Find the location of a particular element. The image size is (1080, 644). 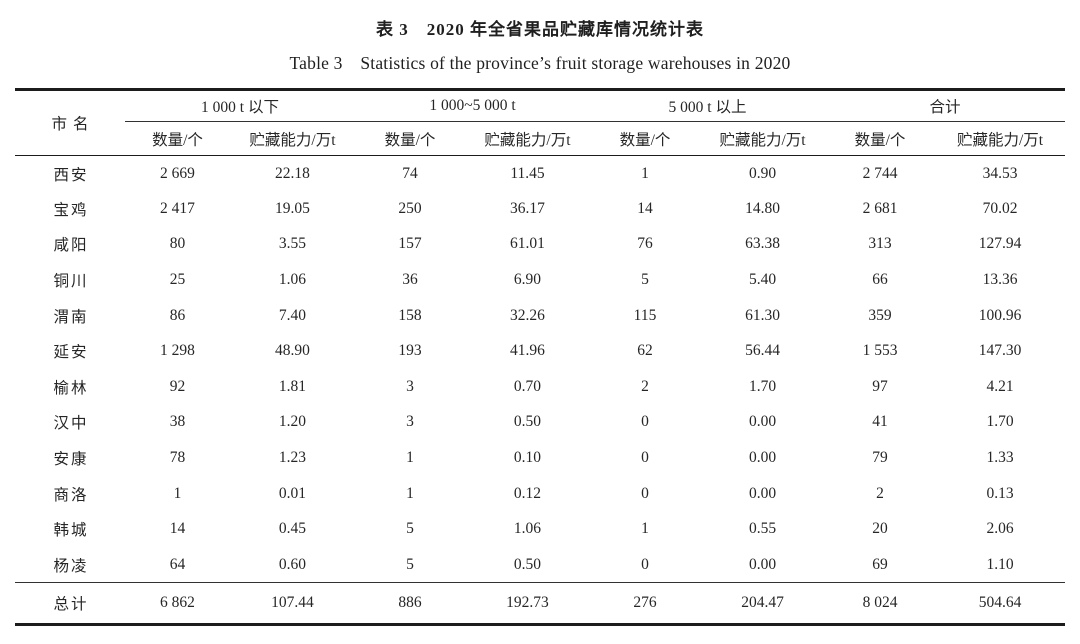

cell-total-value: 107.44 is located at coordinates (292, 603).